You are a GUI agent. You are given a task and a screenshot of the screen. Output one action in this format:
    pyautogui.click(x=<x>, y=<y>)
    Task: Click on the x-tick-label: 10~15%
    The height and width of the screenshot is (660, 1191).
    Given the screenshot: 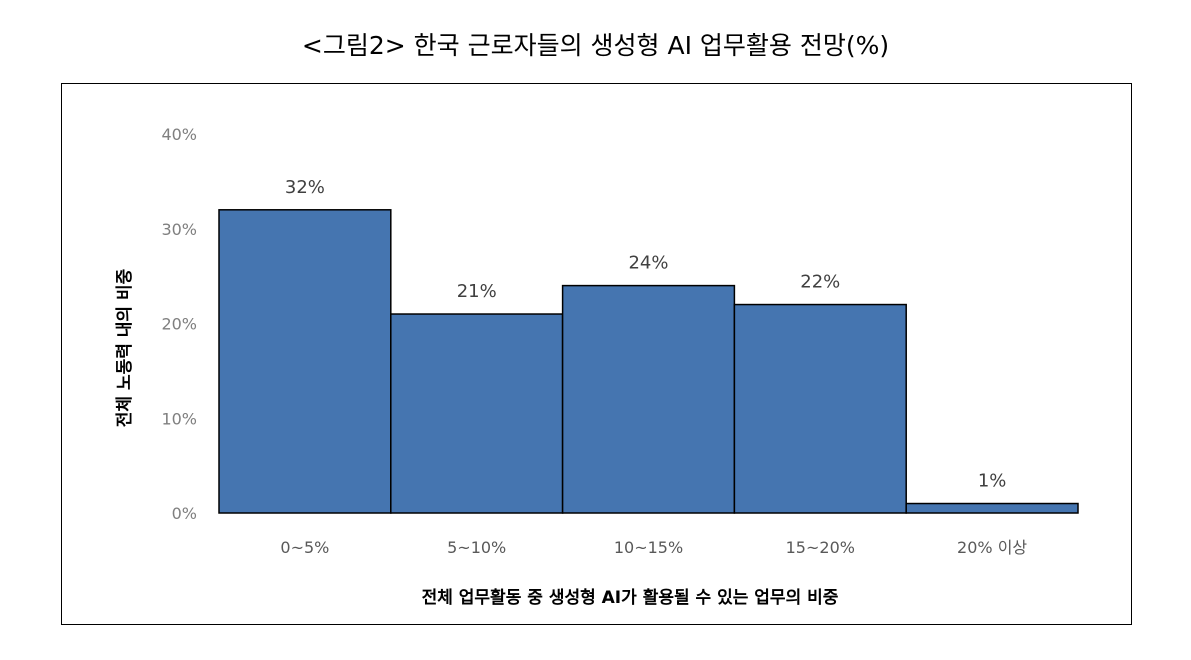 What is the action you would take?
    pyautogui.click(x=648, y=547)
    